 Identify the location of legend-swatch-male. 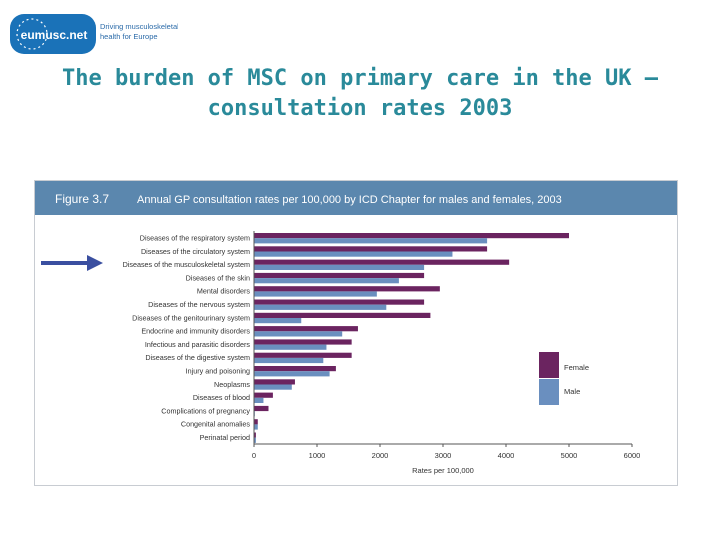
(549, 392).